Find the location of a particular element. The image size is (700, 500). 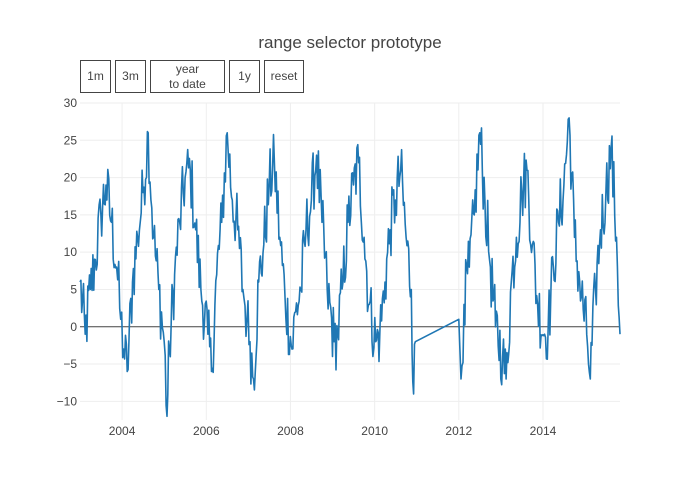

y-axis-ticks: −10 −5 0 5 10 15 20 25 30 is located at coordinates (67, 252).